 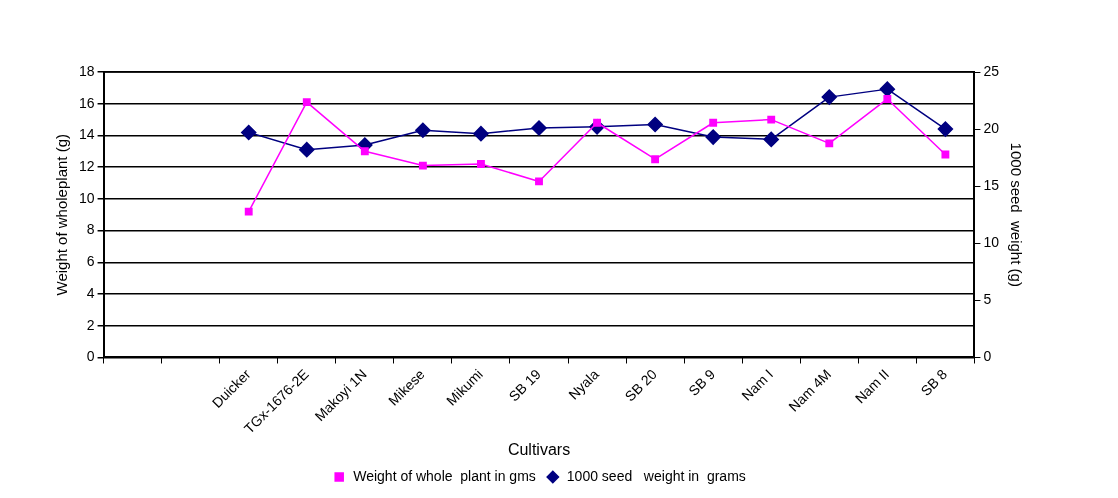 What do you see at coordinates (991, 185) in the screenshot?
I see `y2-tick-label: 15` at bounding box center [991, 185].